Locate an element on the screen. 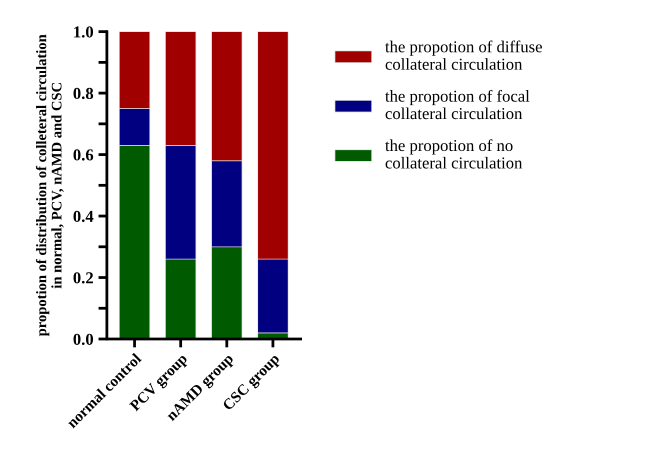 The height and width of the screenshot is (452, 668). y-tick-label: 0.4 is located at coordinates (83, 216).